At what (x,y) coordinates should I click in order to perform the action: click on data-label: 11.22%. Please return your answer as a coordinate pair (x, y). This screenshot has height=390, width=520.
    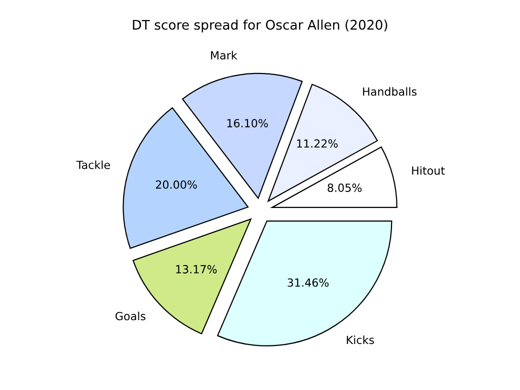
    Looking at the image, I should click on (317, 143).